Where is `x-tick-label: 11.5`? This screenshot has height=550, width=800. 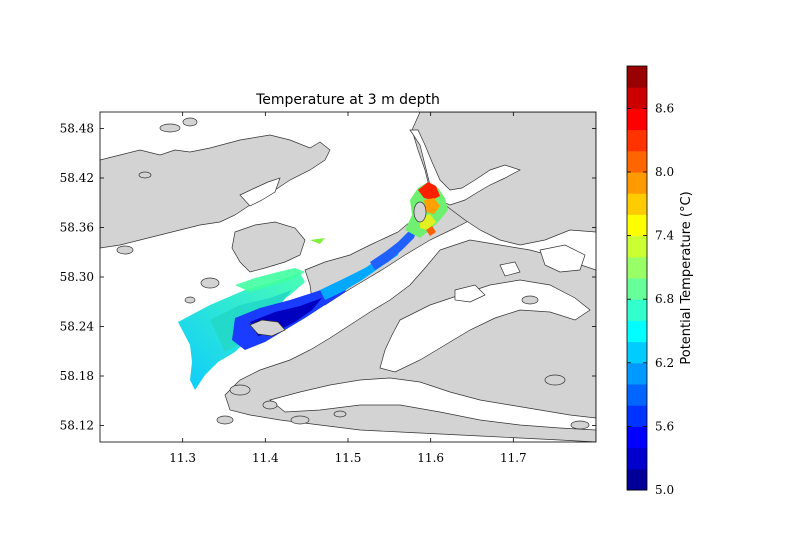 x-tick-label: 11.5 is located at coordinates (348, 458).